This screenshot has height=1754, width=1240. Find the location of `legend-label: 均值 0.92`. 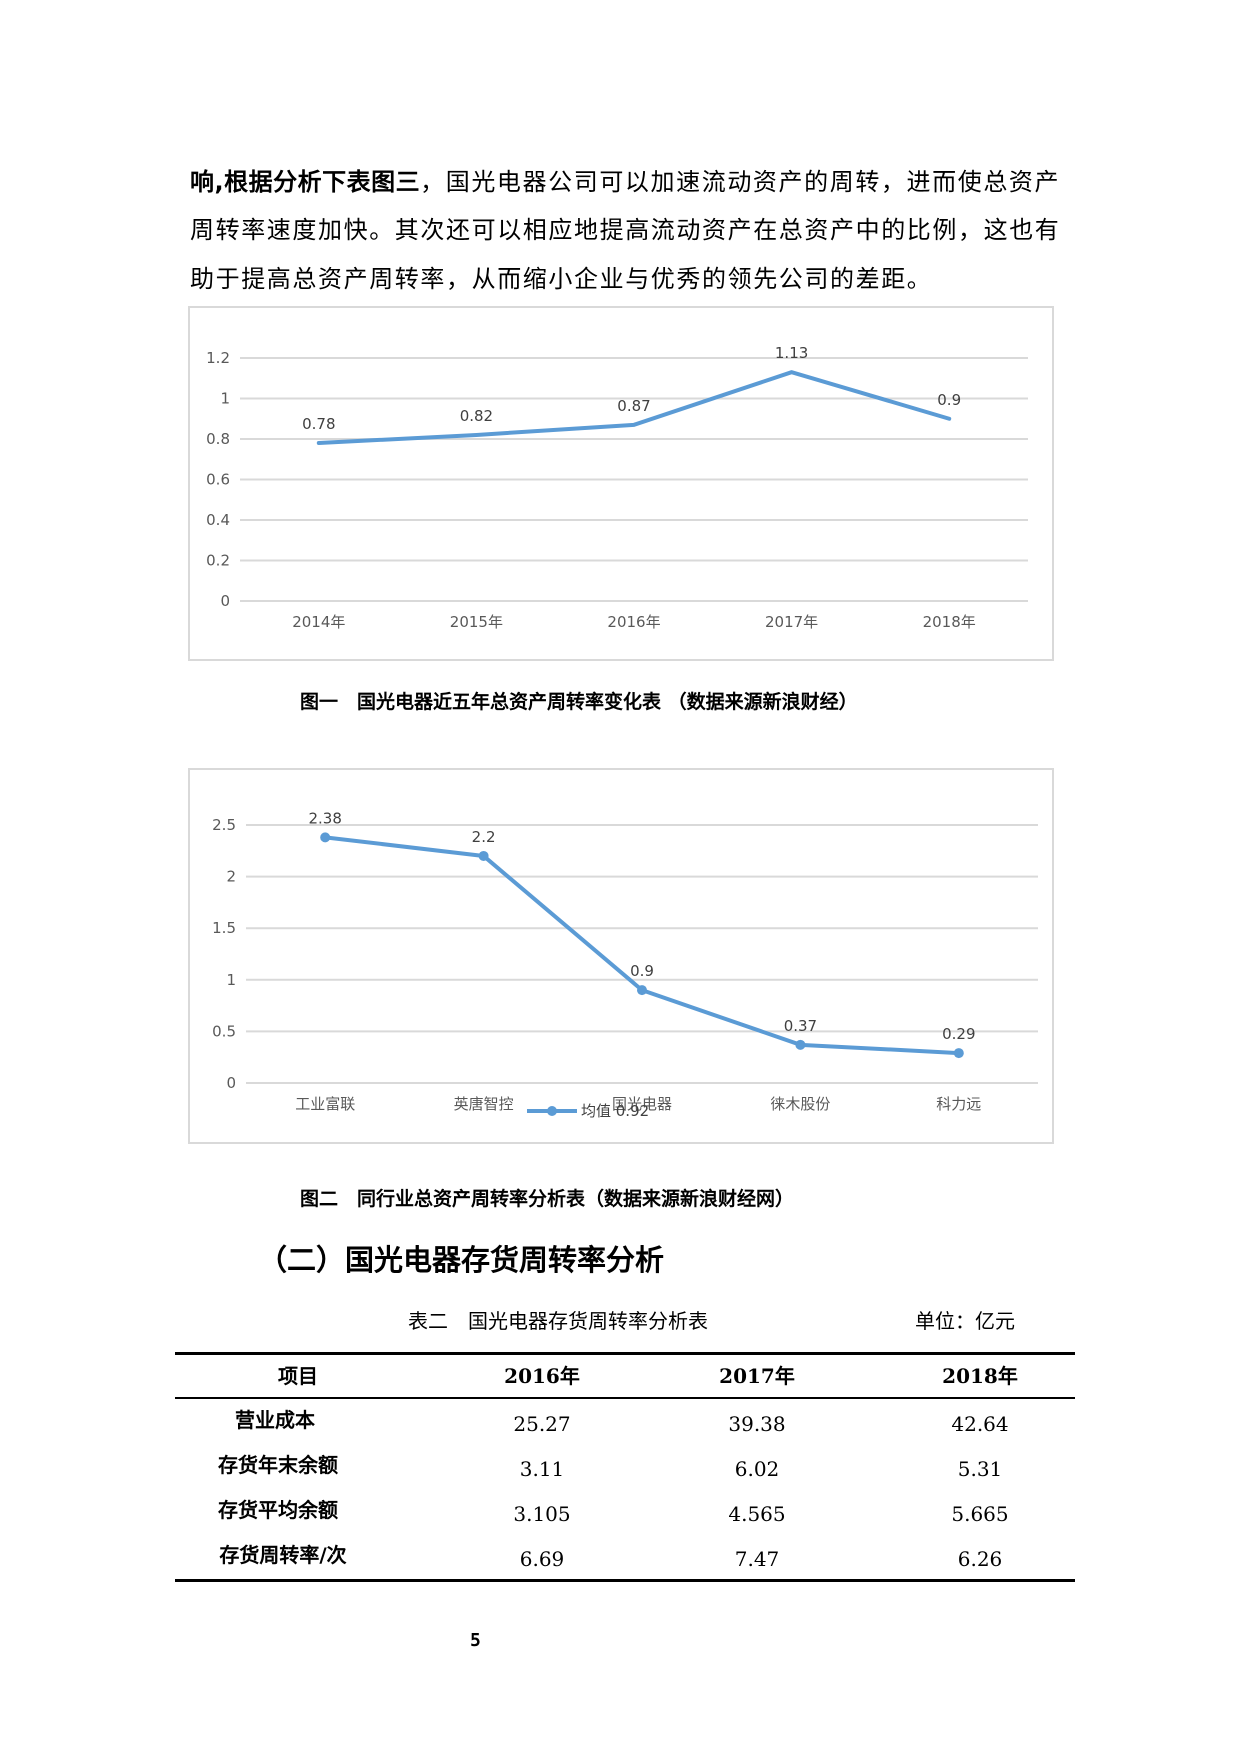

legend-label: 均值 0.92 is located at coordinates (615, 1111).